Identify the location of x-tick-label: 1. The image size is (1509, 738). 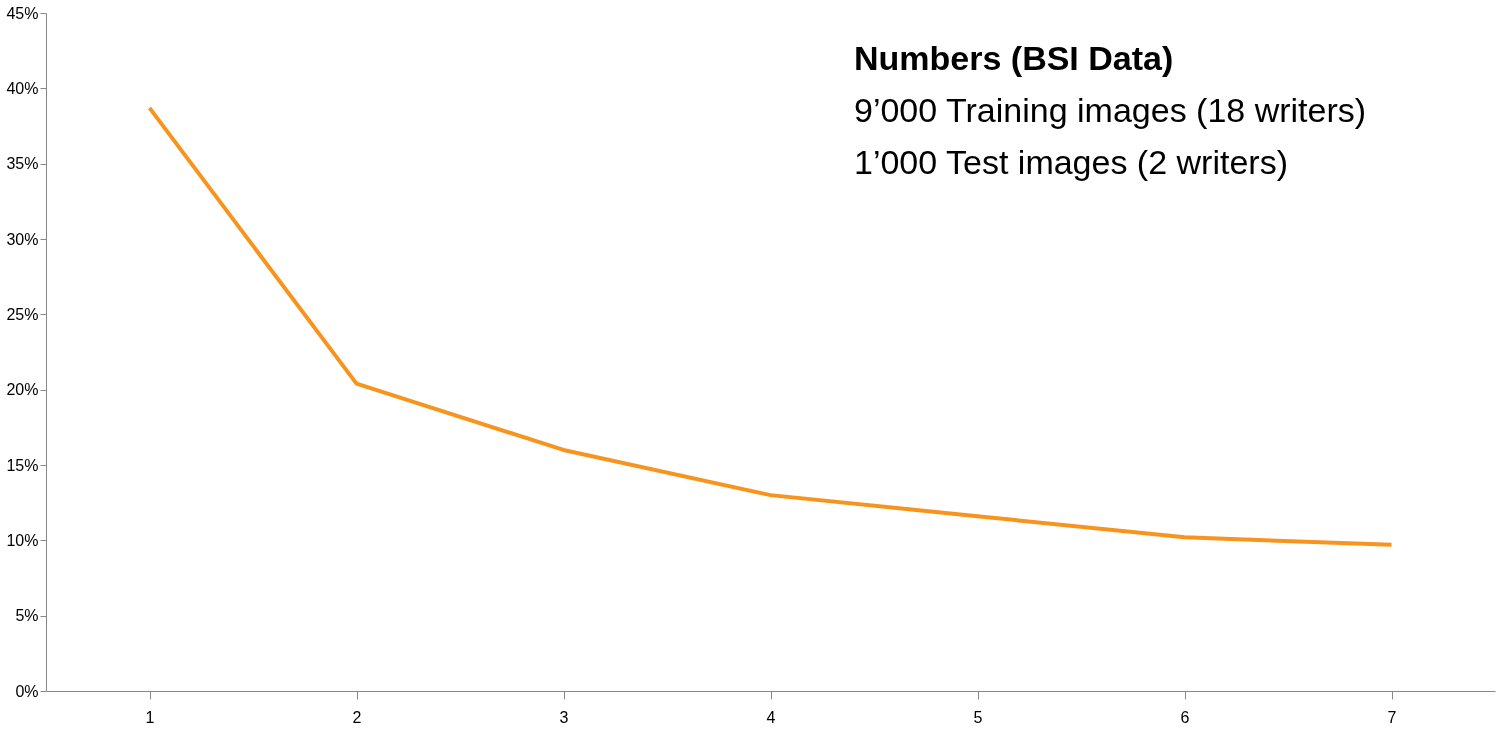
(150, 717).